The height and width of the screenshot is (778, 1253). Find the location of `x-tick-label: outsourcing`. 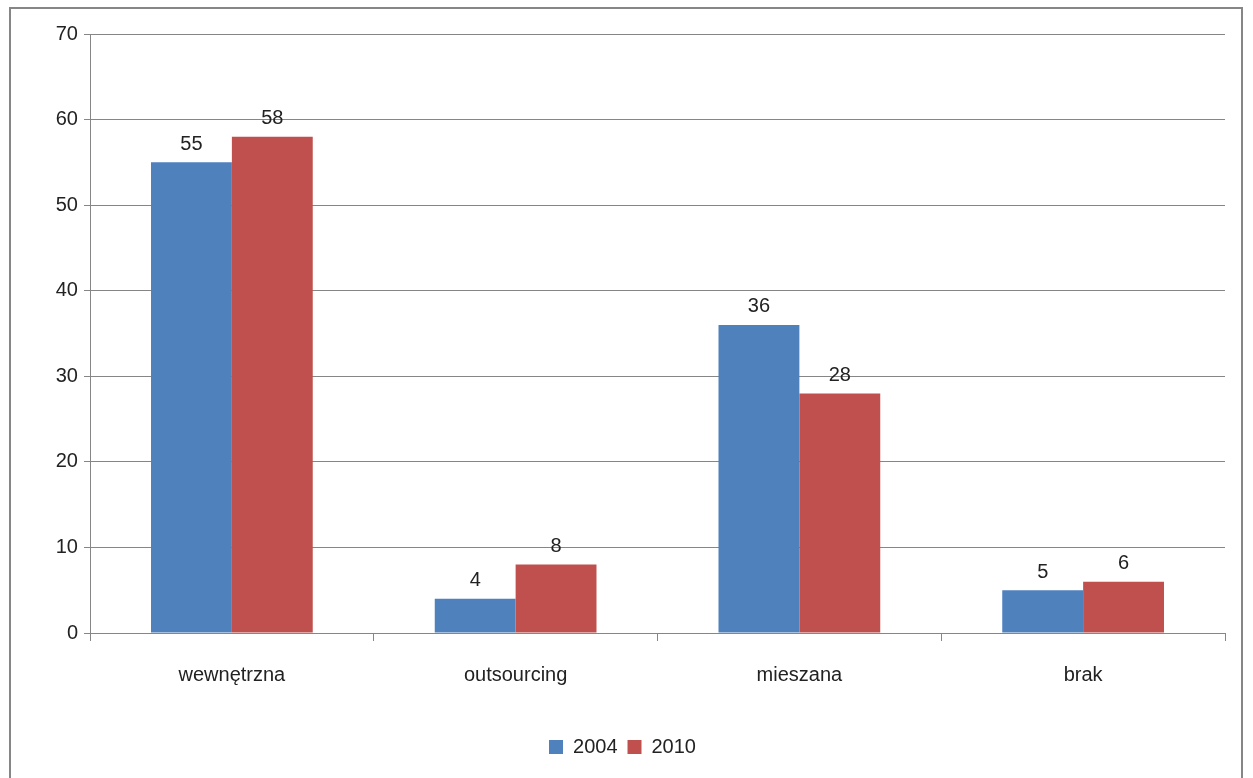

x-tick-label: outsourcing is located at coordinates (515, 673).